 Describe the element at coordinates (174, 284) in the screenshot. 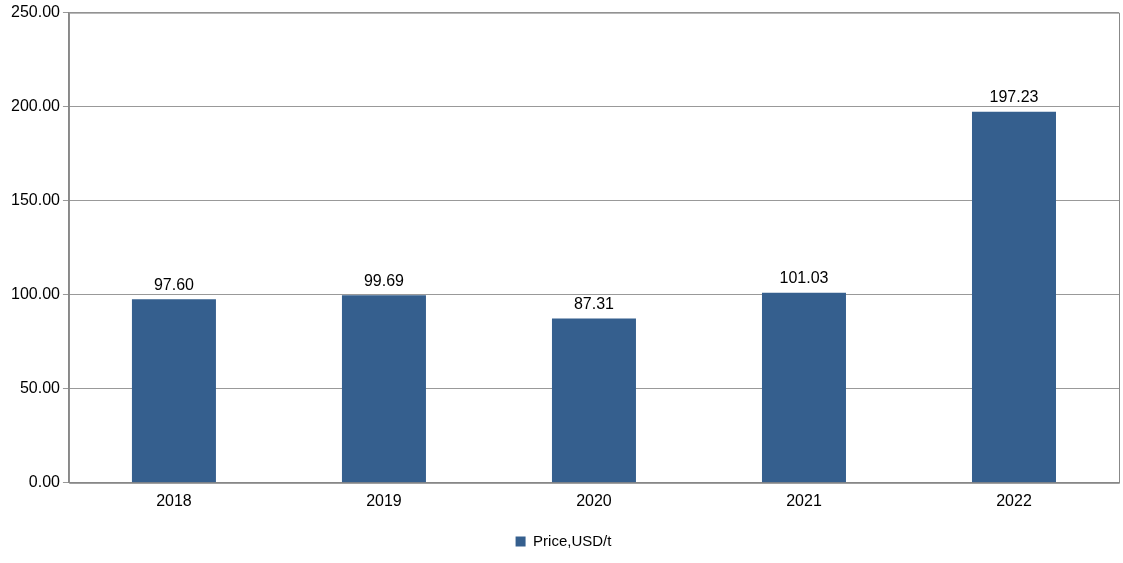

I see `data-label: 97.60` at that location.